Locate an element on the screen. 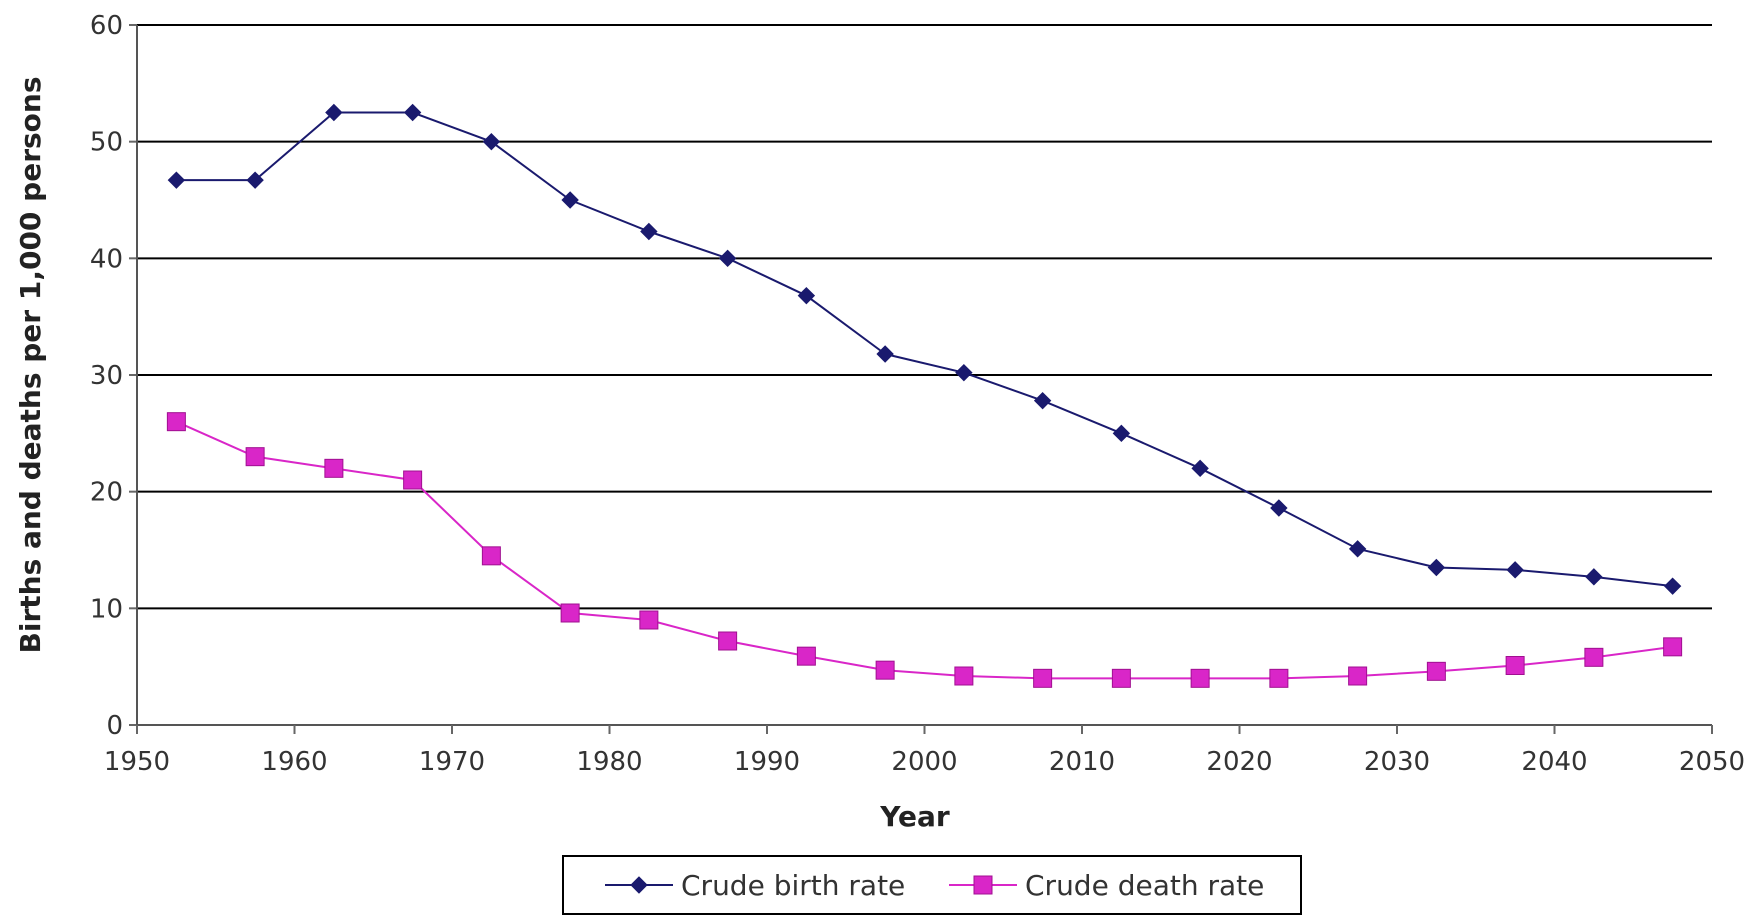 The image size is (1762, 915). x-tick-label-2020: 2020 is located at coordinates (1239, 762).